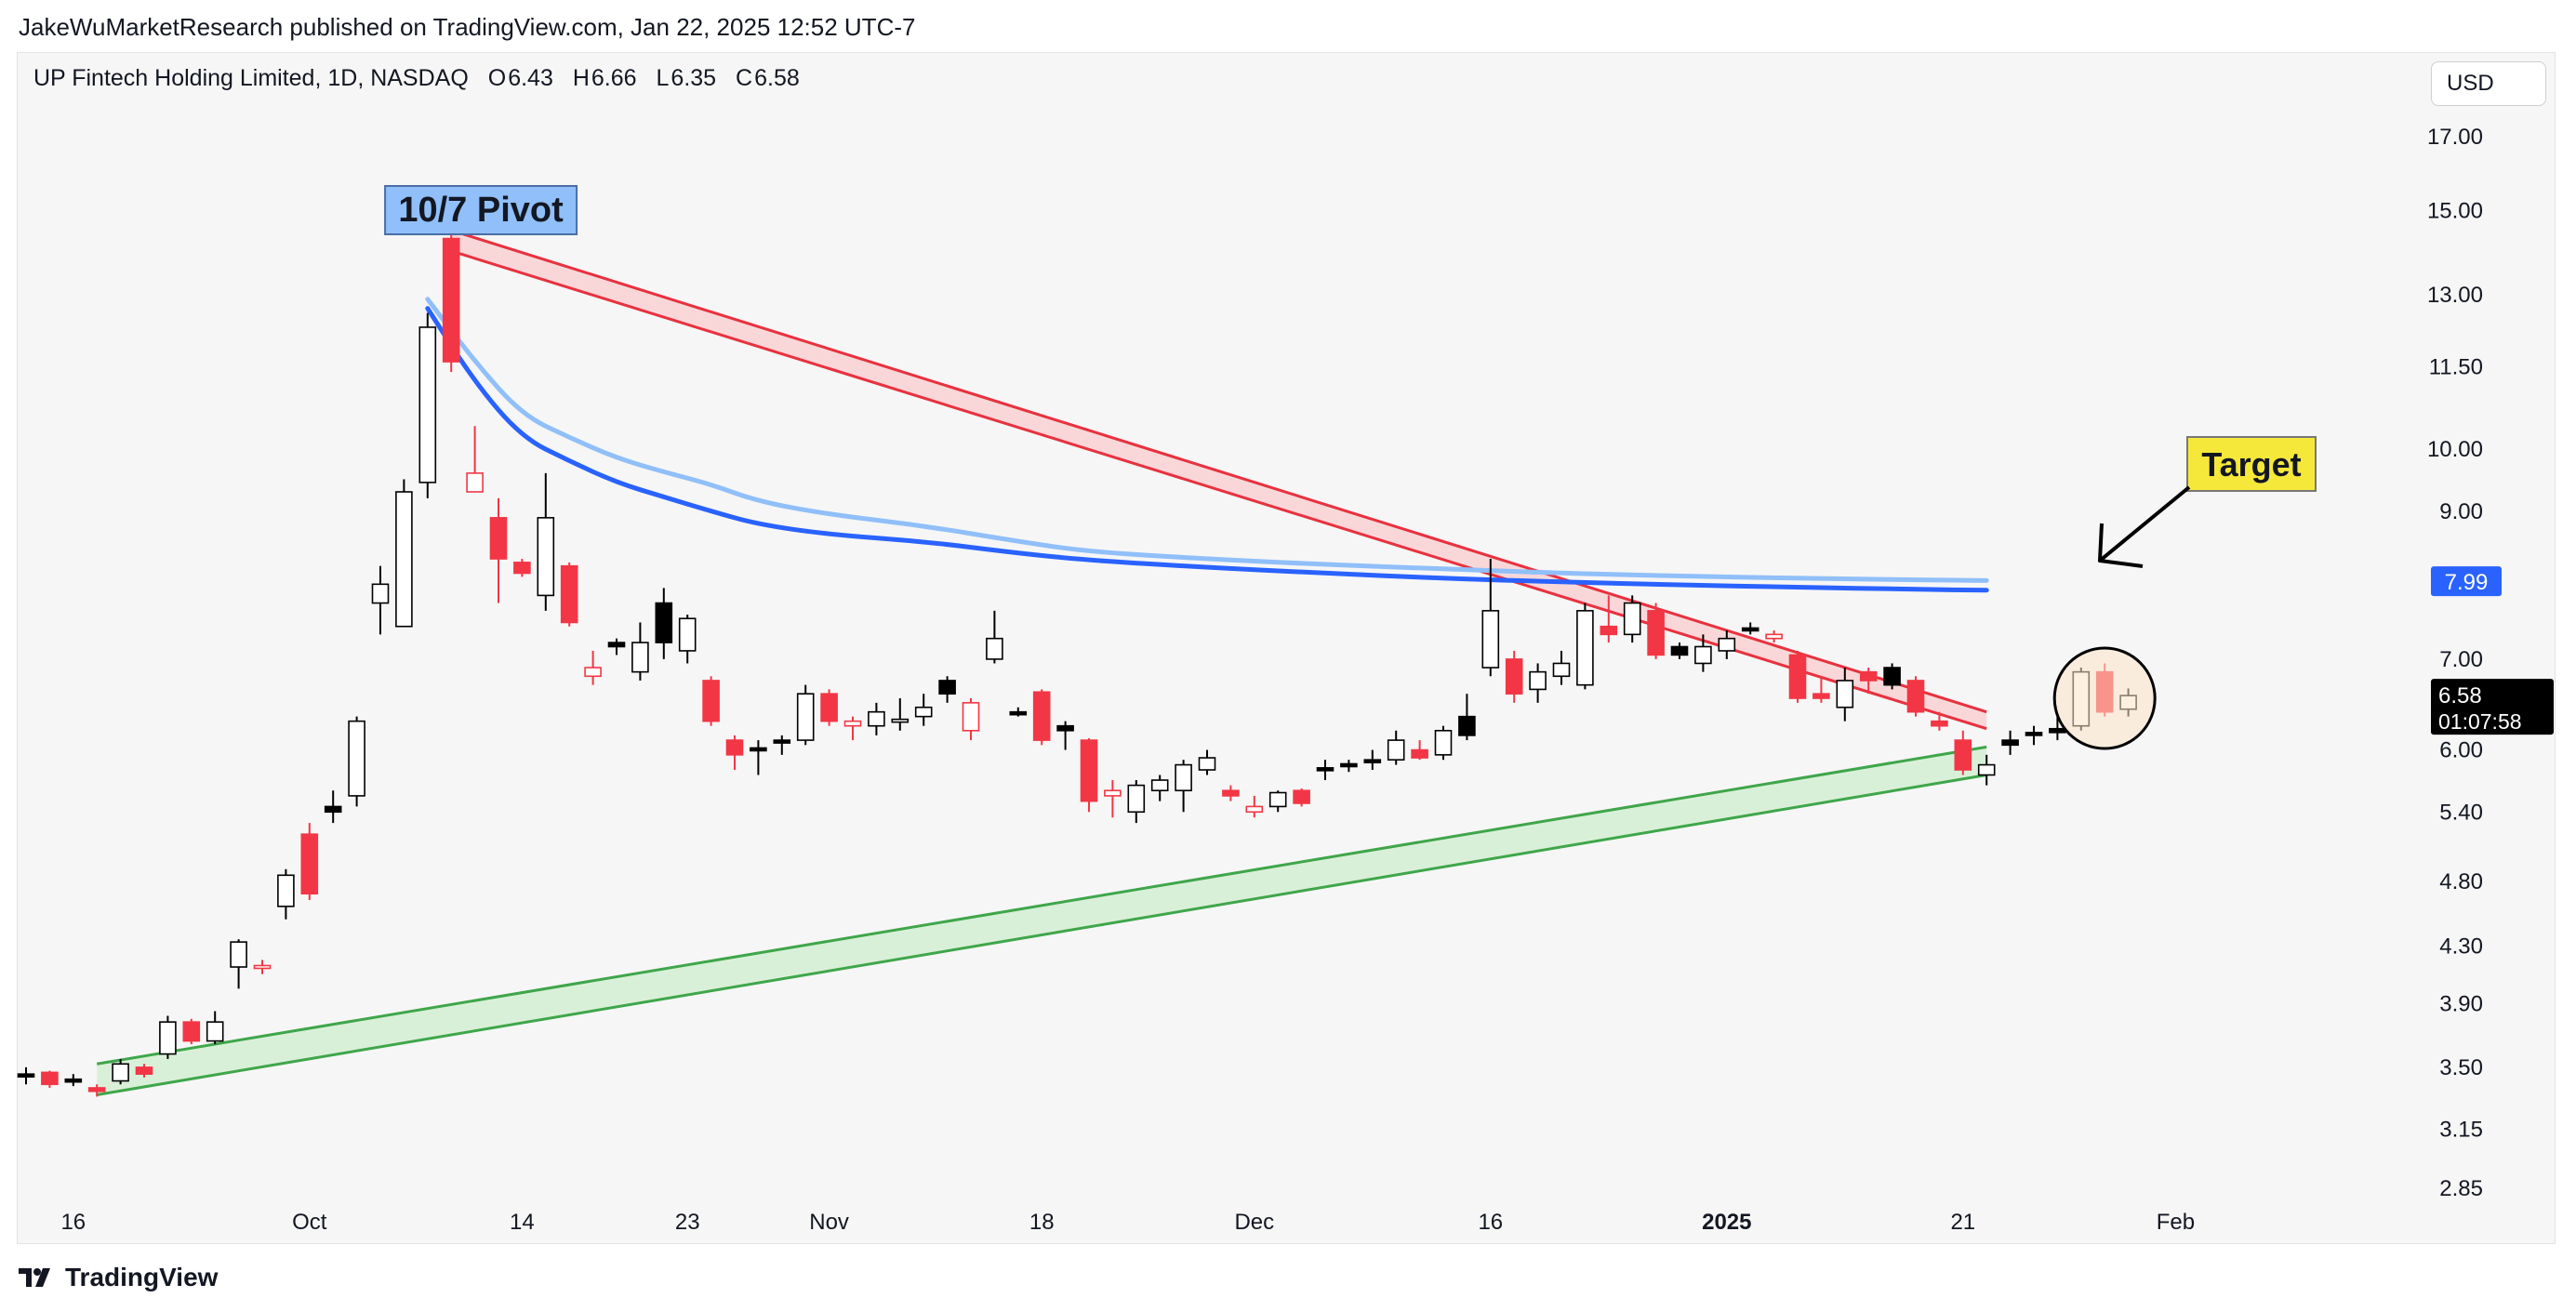 This screenshot has height=1311, width=2576. What do you see at coordinates (2480, 722) in the screenshot?
I see `countdown-label: 01:07:58` at bounding box center [2480, 722].